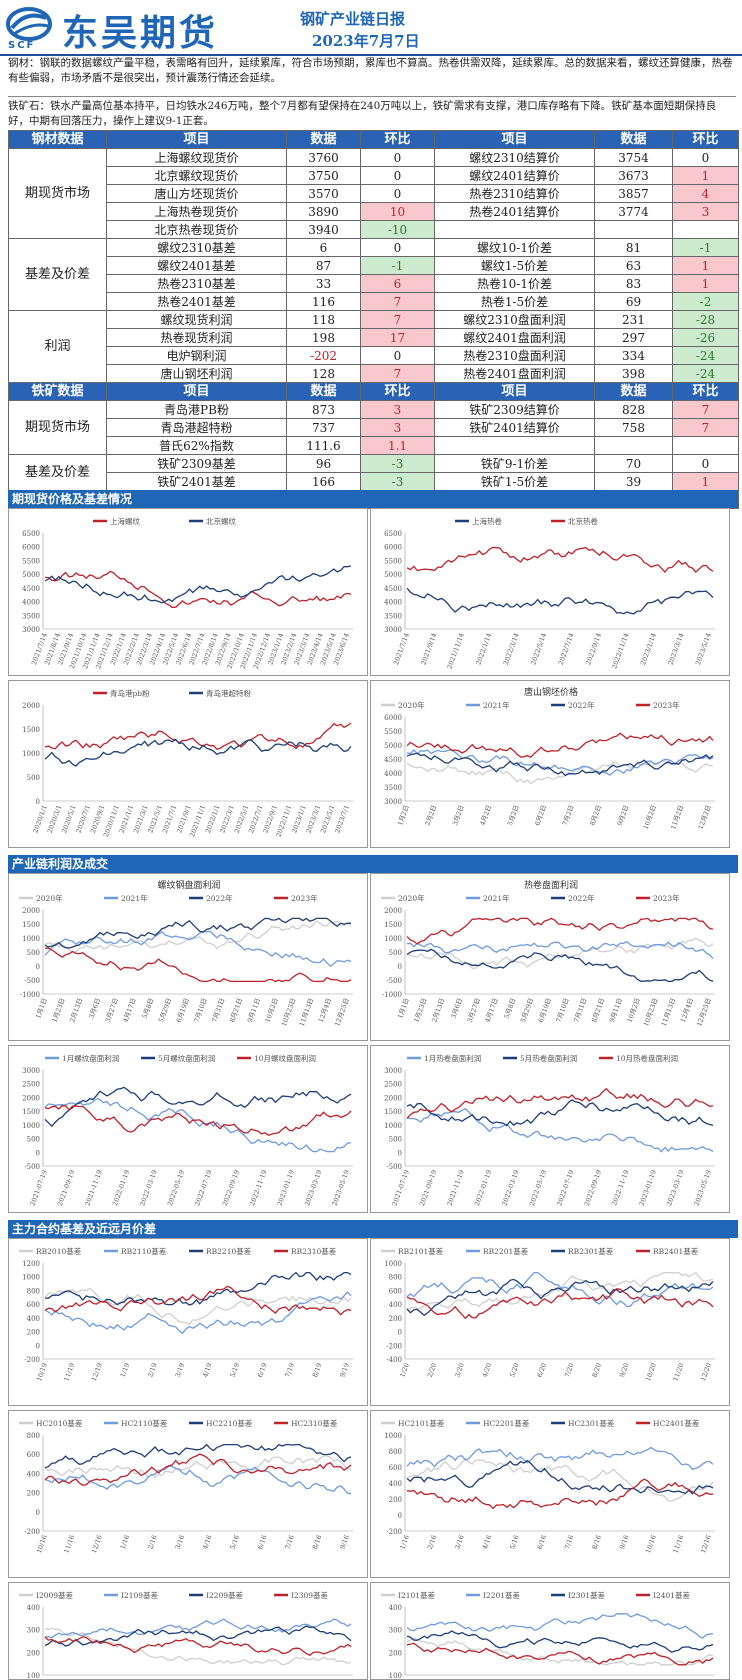 The image size is (742, 1680). Describe the element at coordinates (341, 1188) in the screenshot. I see `x-tick-label: 2023-05-19` at that location.